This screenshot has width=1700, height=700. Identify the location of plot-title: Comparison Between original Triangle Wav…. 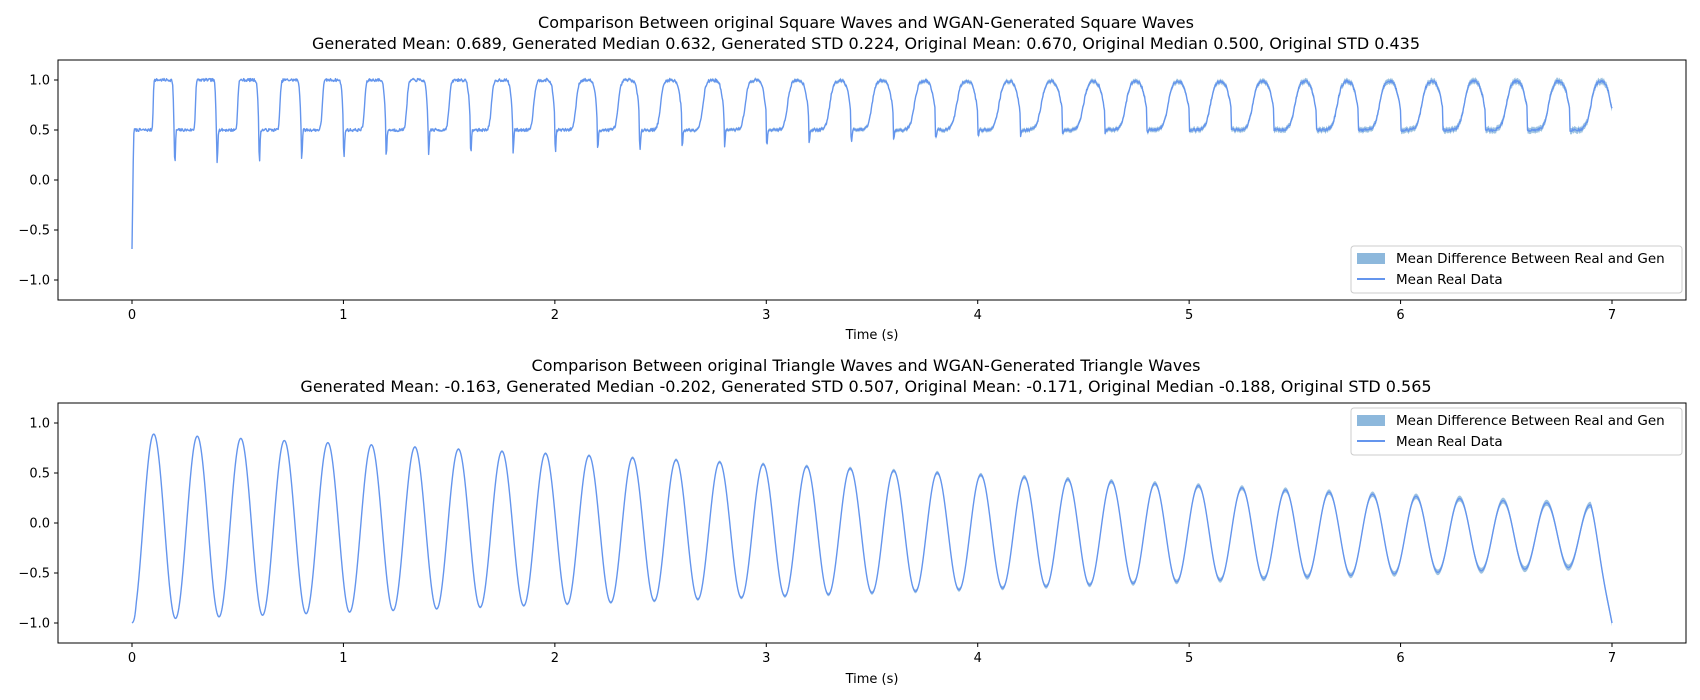
(866, 365).